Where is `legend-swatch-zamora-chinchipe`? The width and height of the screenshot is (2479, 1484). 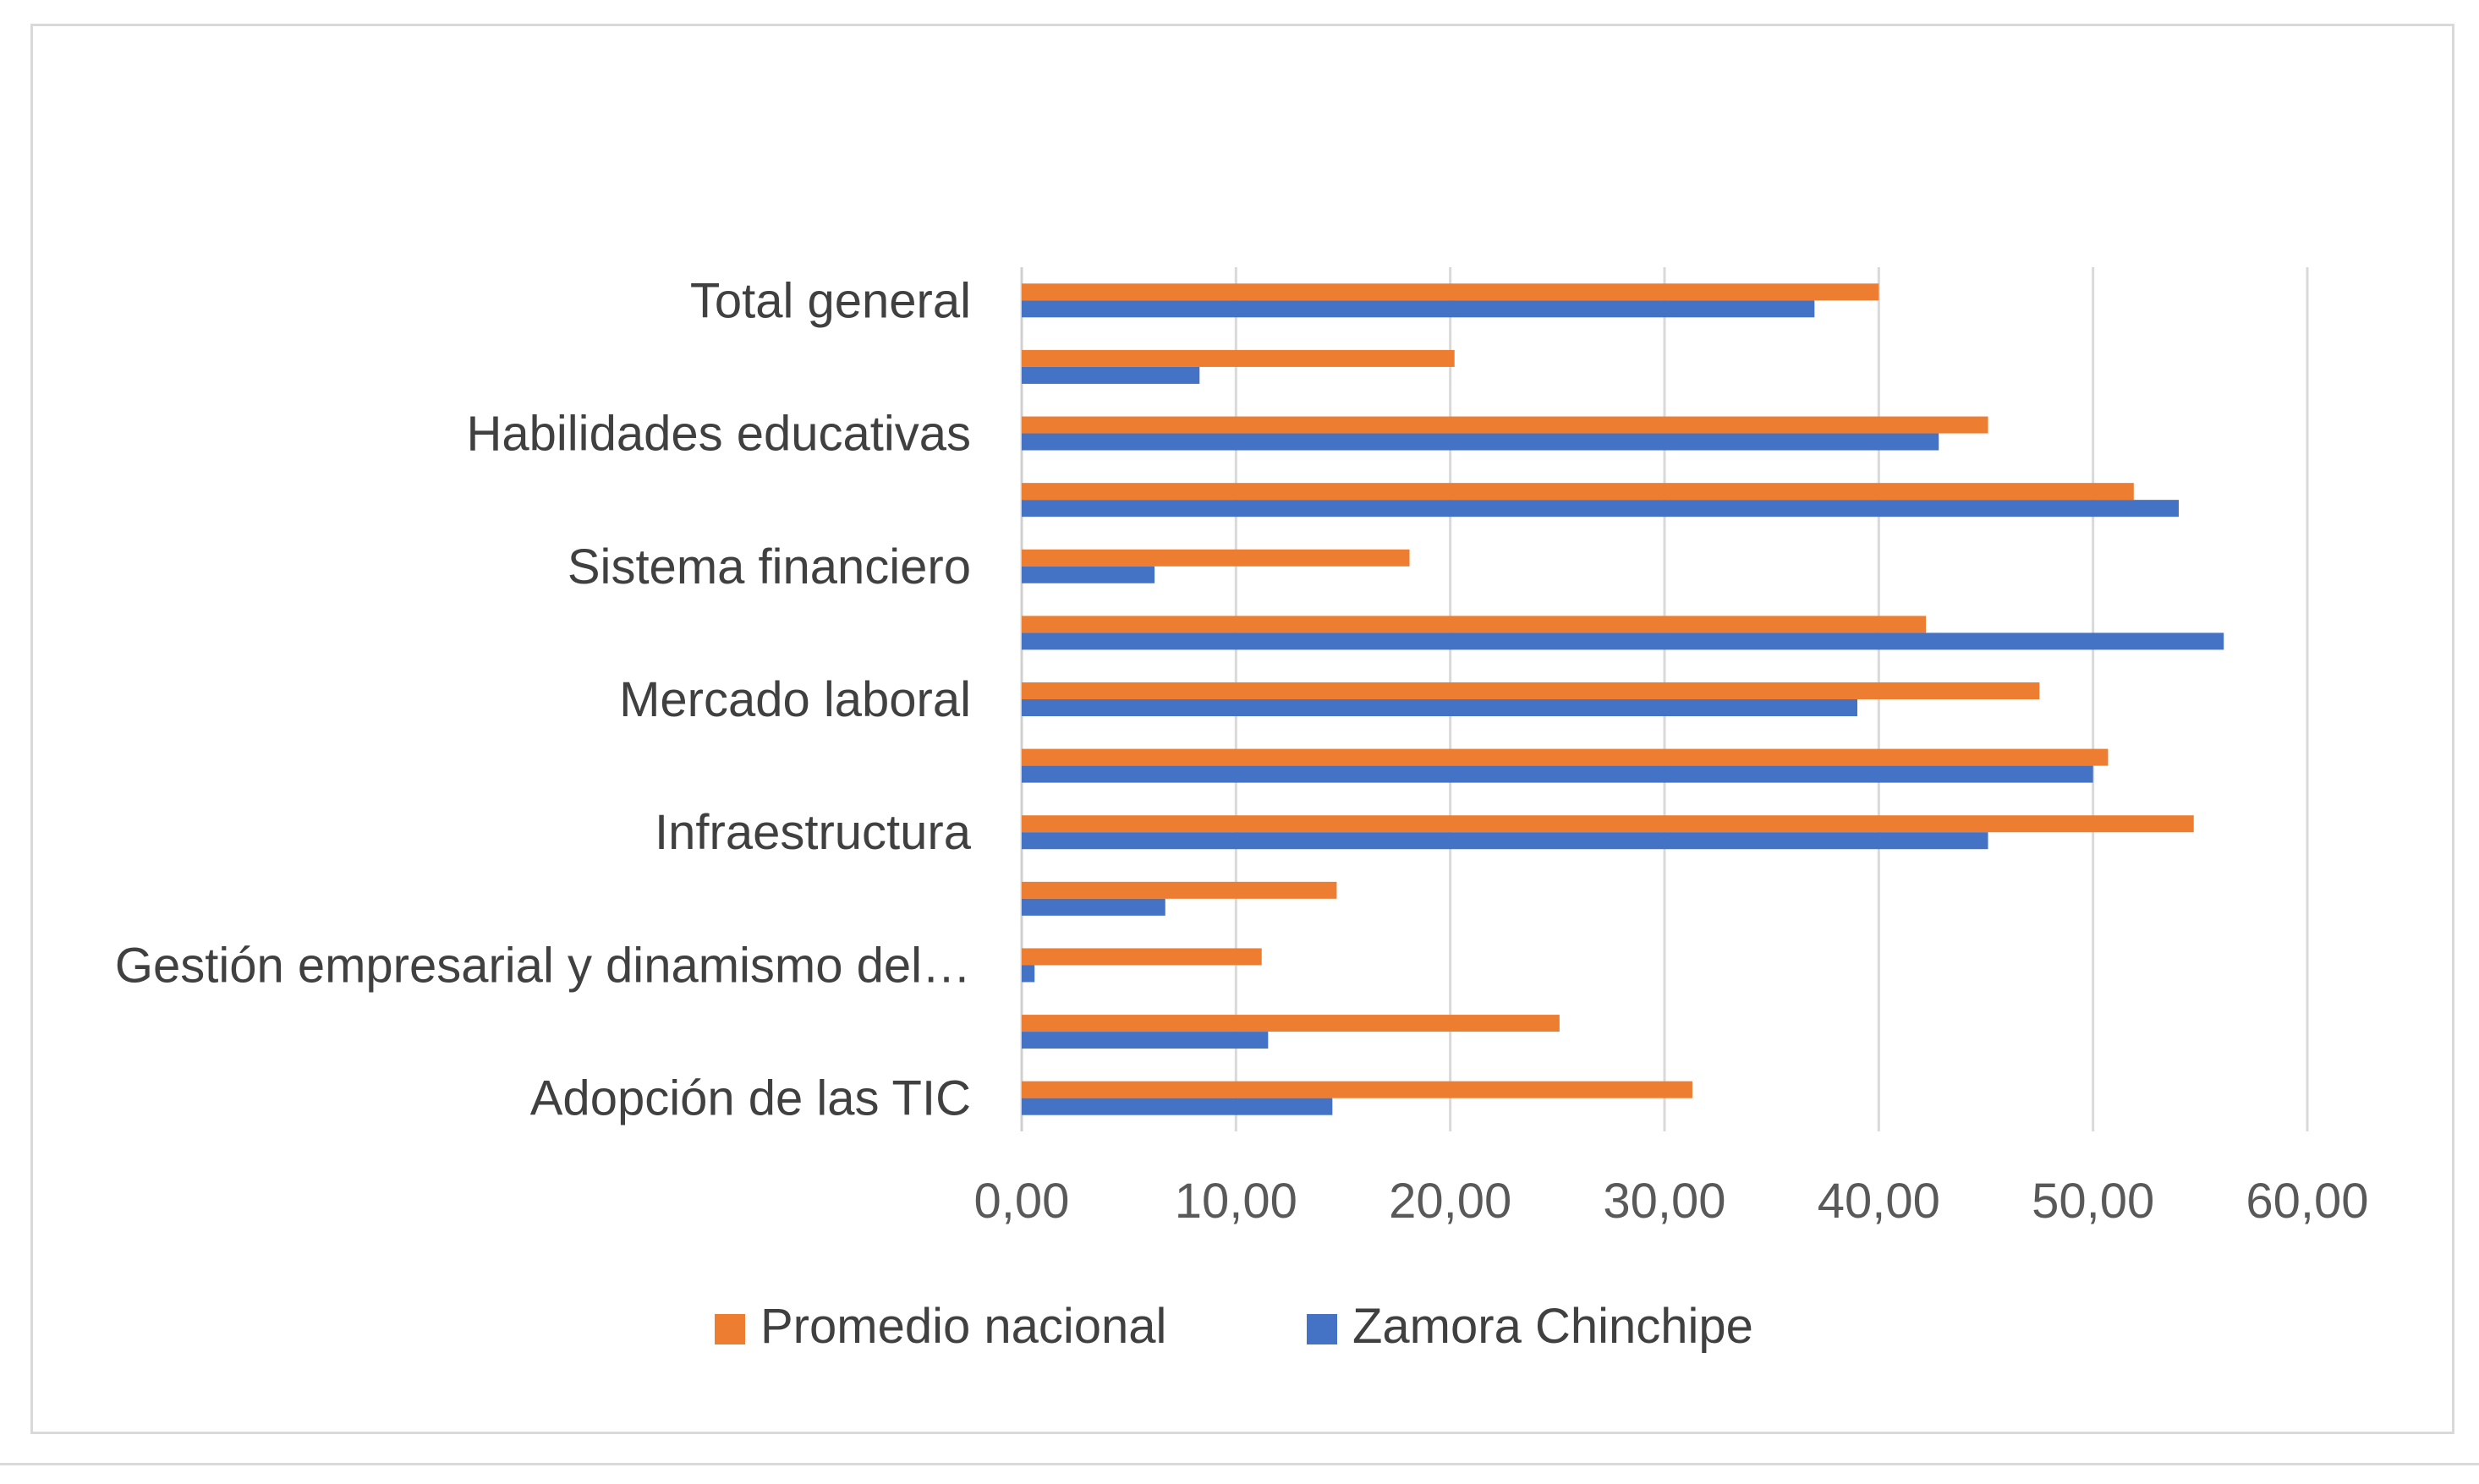 legend-swatch-zamora-chinchipe is located at coordinates (1322, 1329).